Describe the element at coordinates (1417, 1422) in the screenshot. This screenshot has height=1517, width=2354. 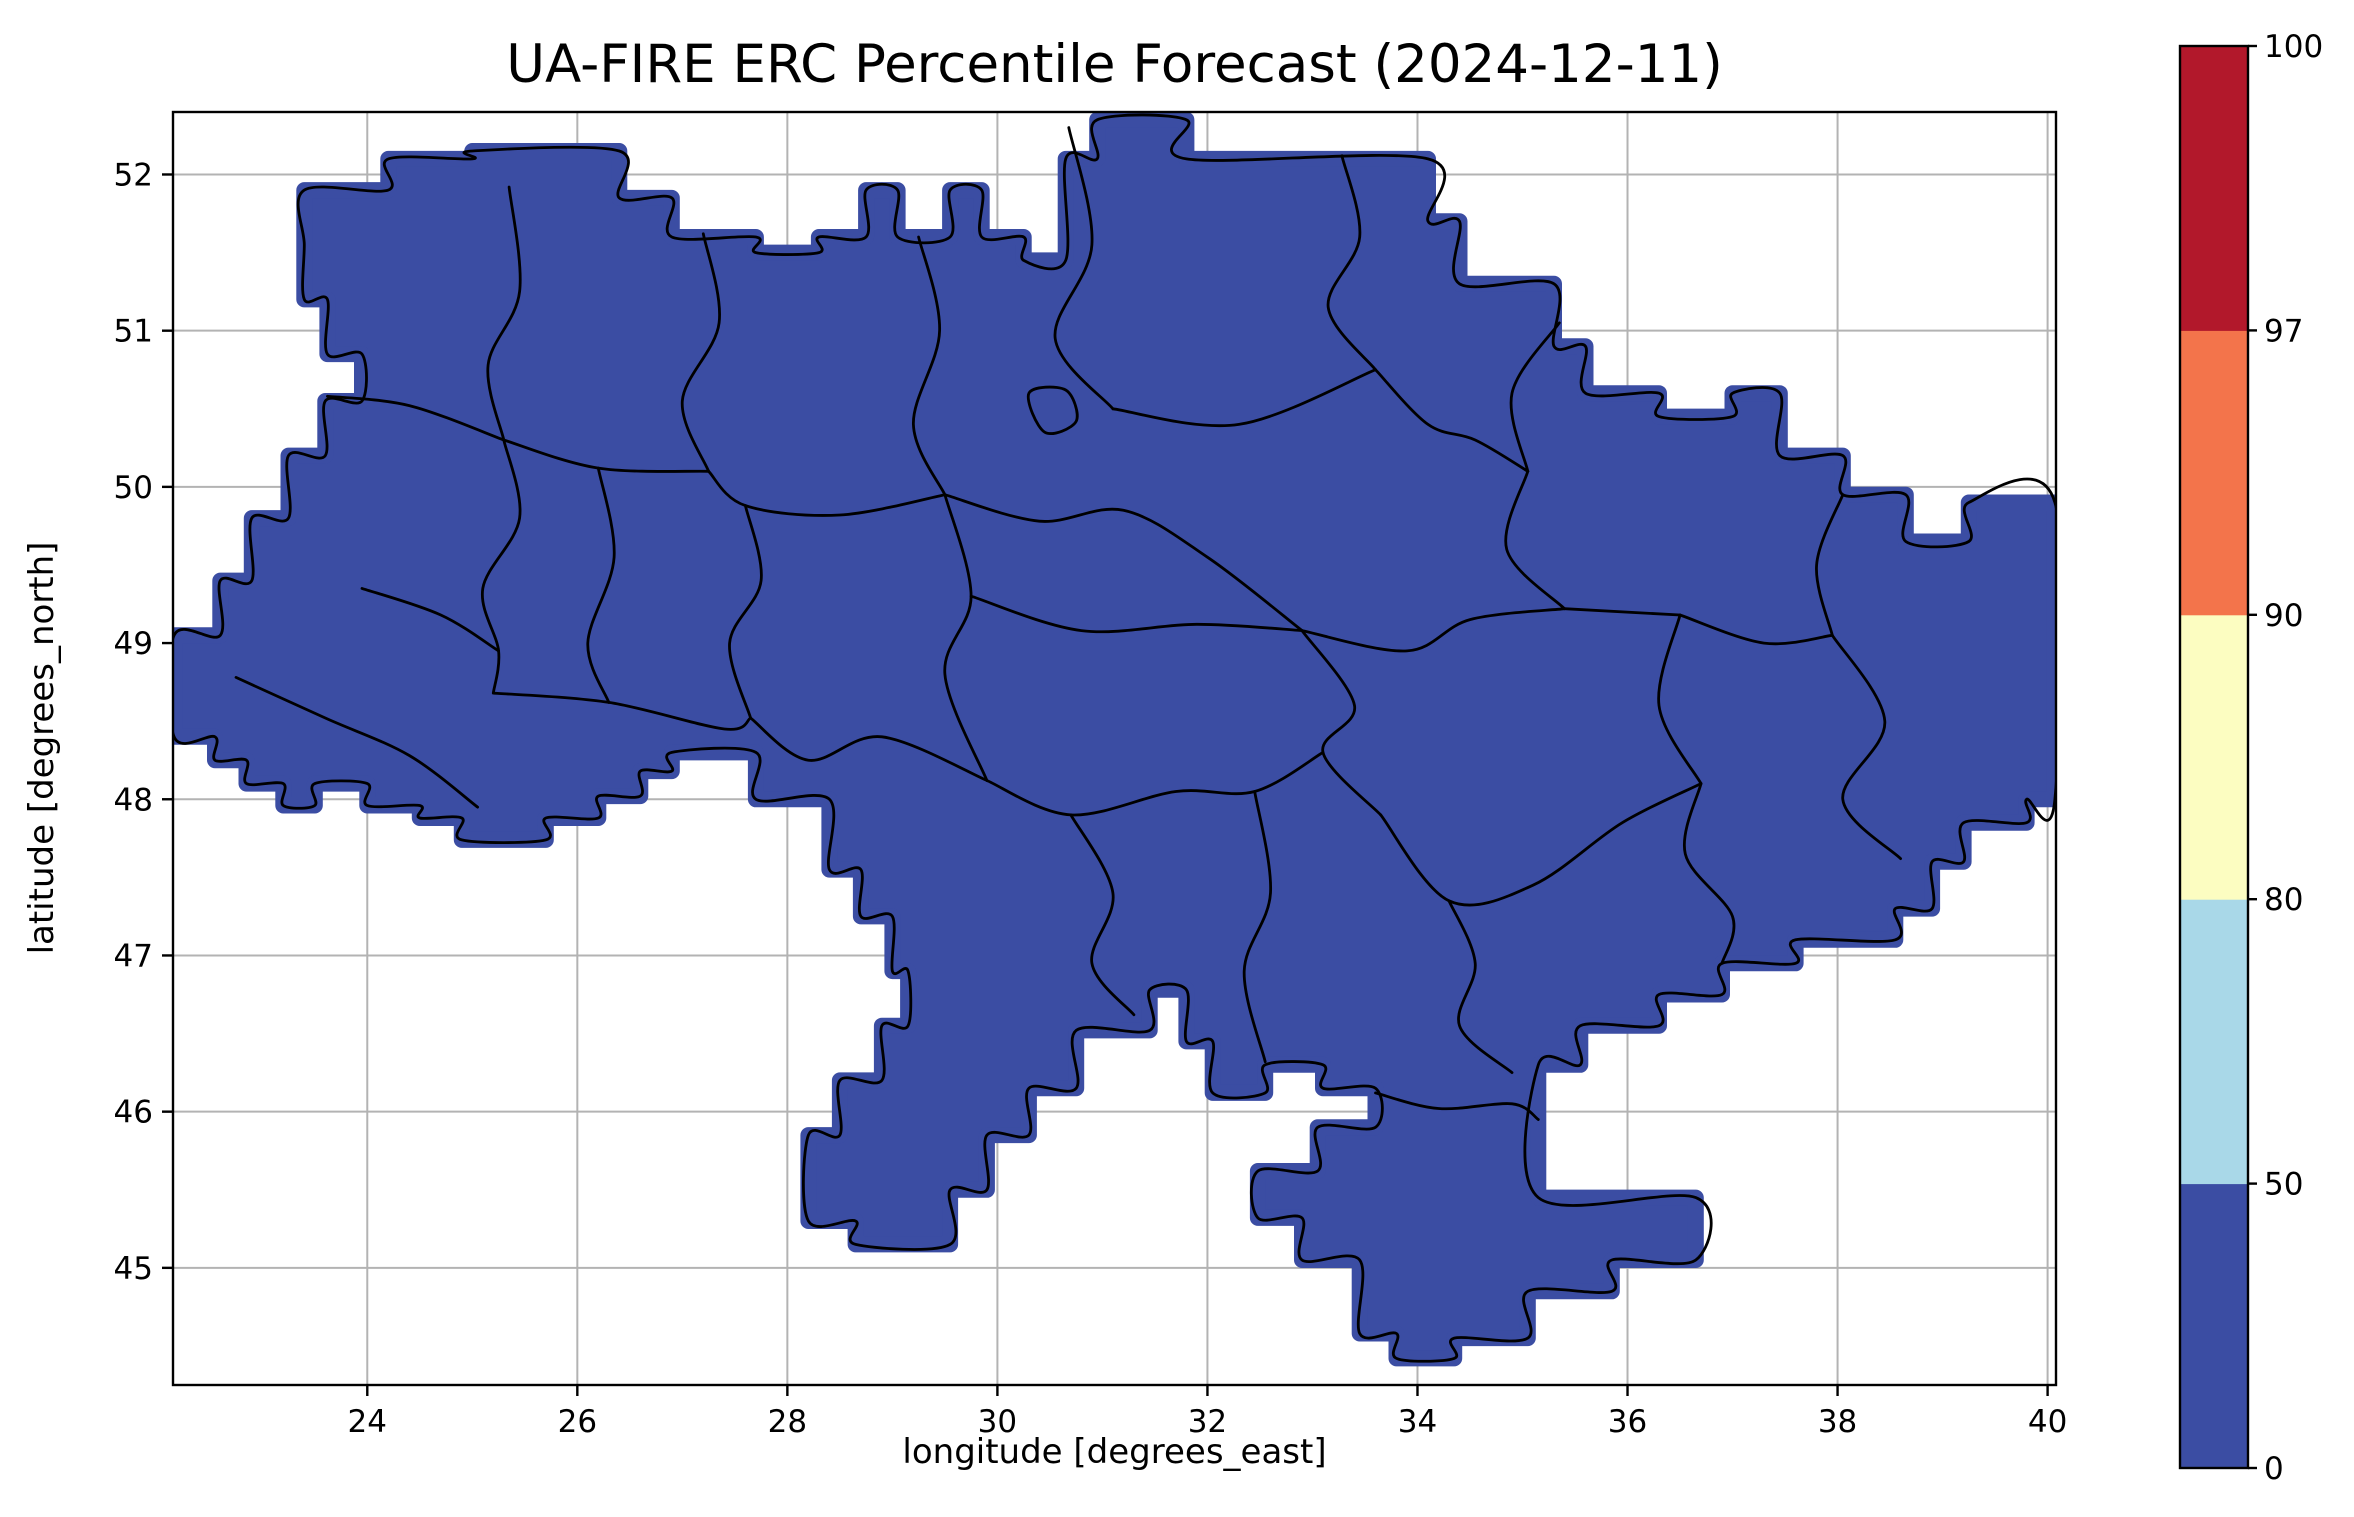
I see `svg-text: 34` at that location.